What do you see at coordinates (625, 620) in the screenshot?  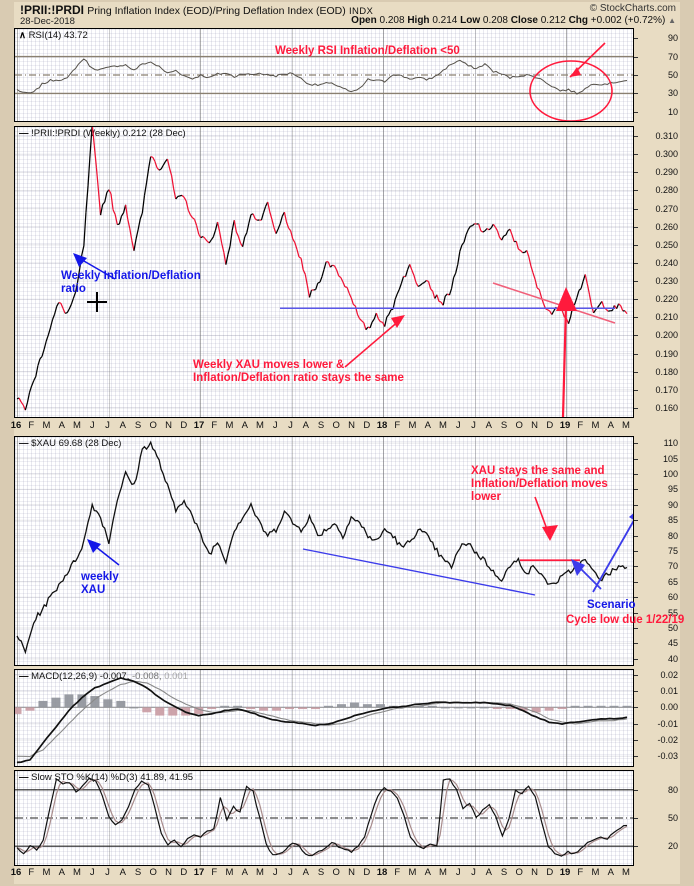 I see `cycle-low-annotation: Cycle low due 1/22/19` at bounding box center [625, 620].